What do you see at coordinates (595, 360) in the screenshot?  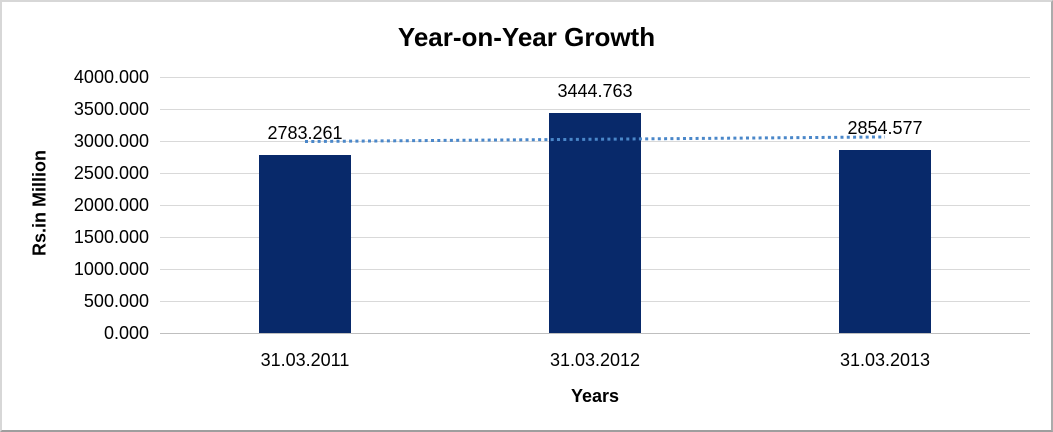 I see `x-tick-label: 31.03.2012` at bounding box center [595, 360].